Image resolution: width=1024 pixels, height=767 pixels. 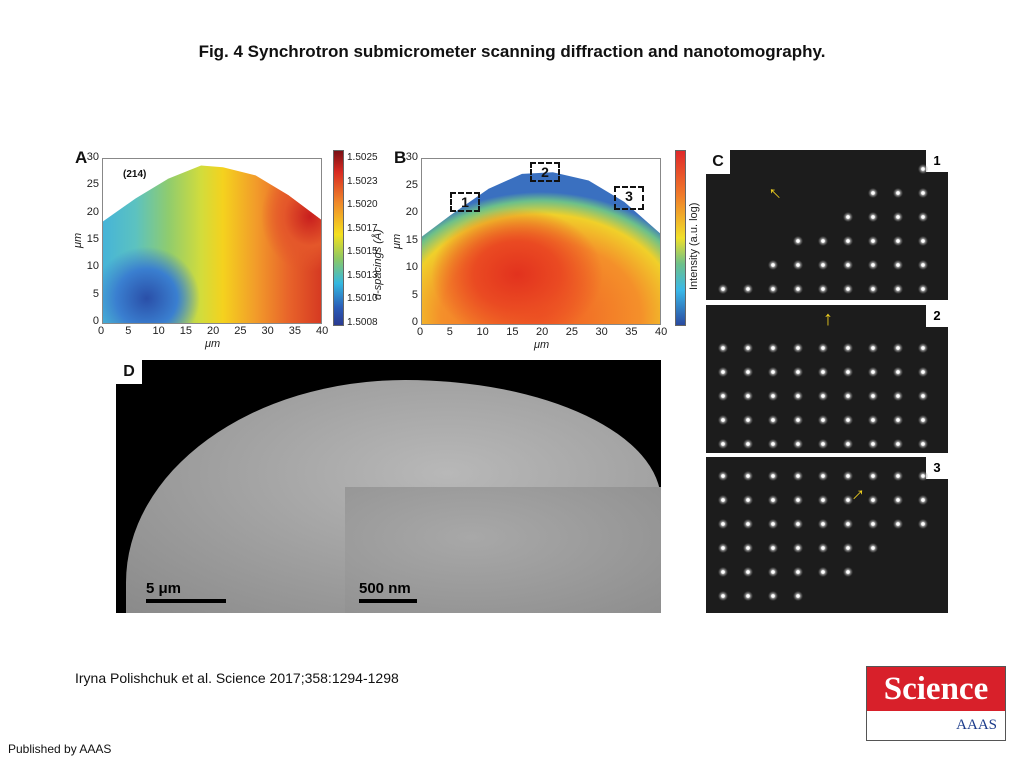 What do you see at coordinates (718, 162) in the screenshot?
I see `panel-c-label: C` at bounding box center [718, 162].